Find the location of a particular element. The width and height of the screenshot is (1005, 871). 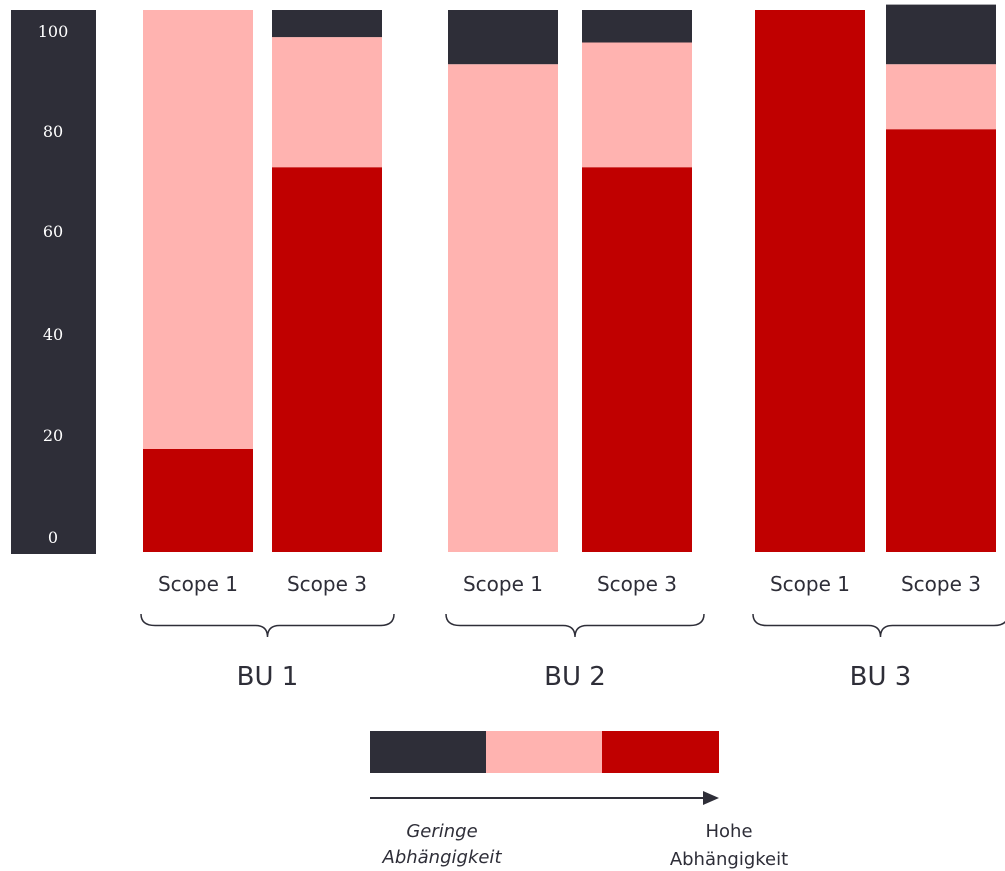

y-tick-label: 60 is located at coordinates (53, 231).